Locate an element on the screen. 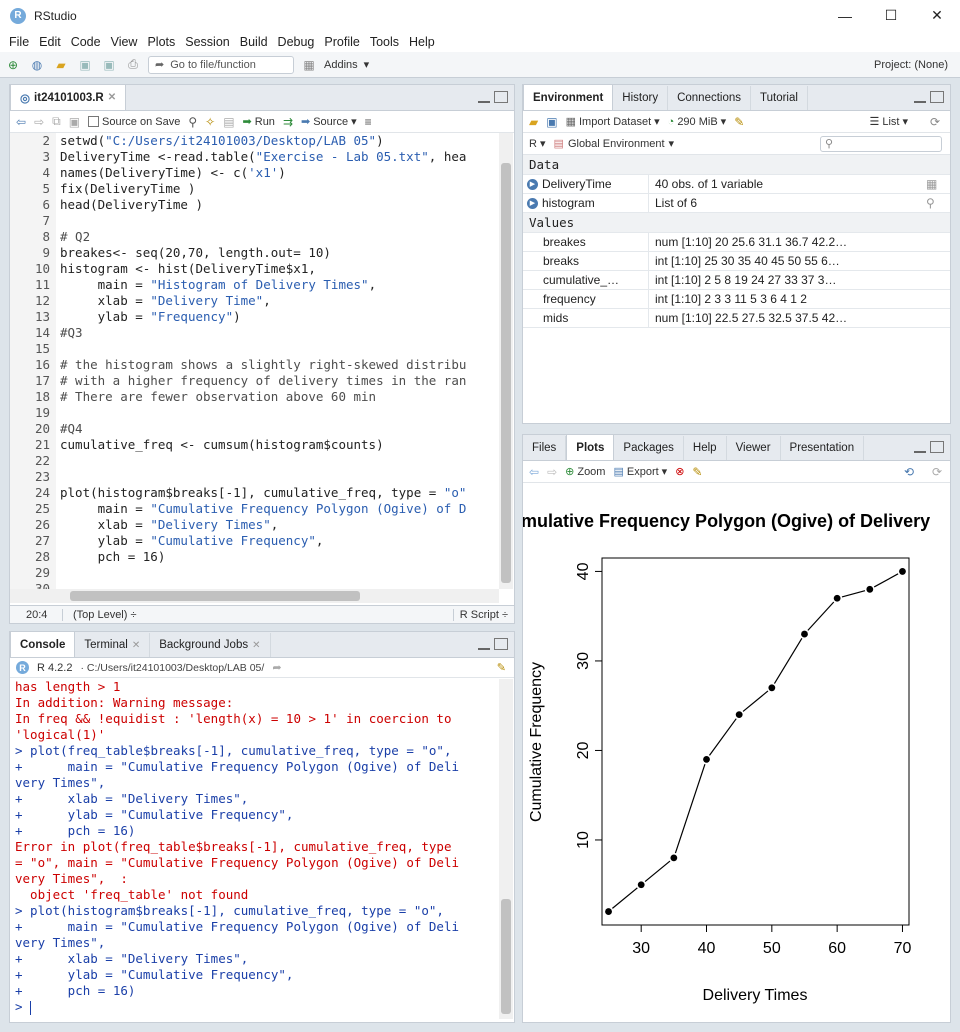 The image size is (960, 1032). menu-item-build: Build is located at coordinates (253, 41).